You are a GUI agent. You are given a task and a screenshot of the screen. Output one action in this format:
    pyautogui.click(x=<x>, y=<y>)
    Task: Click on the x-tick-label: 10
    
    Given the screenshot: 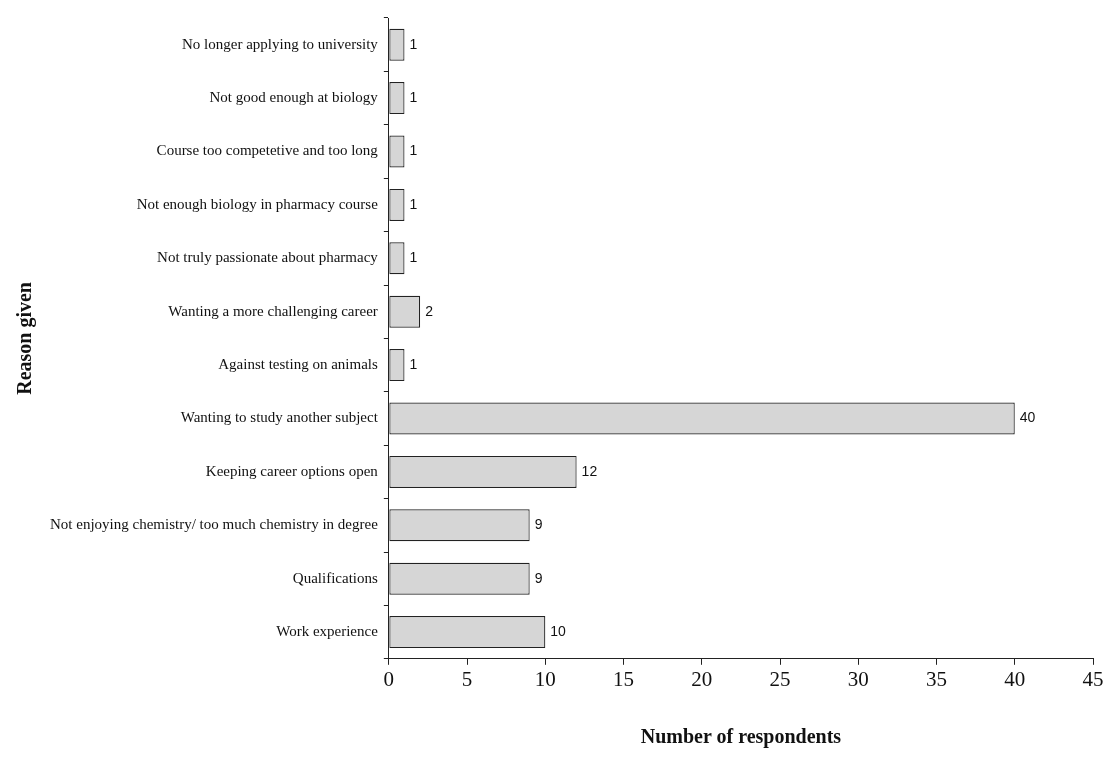 What is the action you would take?
    pyautogui.click(x=545, y=678)
    